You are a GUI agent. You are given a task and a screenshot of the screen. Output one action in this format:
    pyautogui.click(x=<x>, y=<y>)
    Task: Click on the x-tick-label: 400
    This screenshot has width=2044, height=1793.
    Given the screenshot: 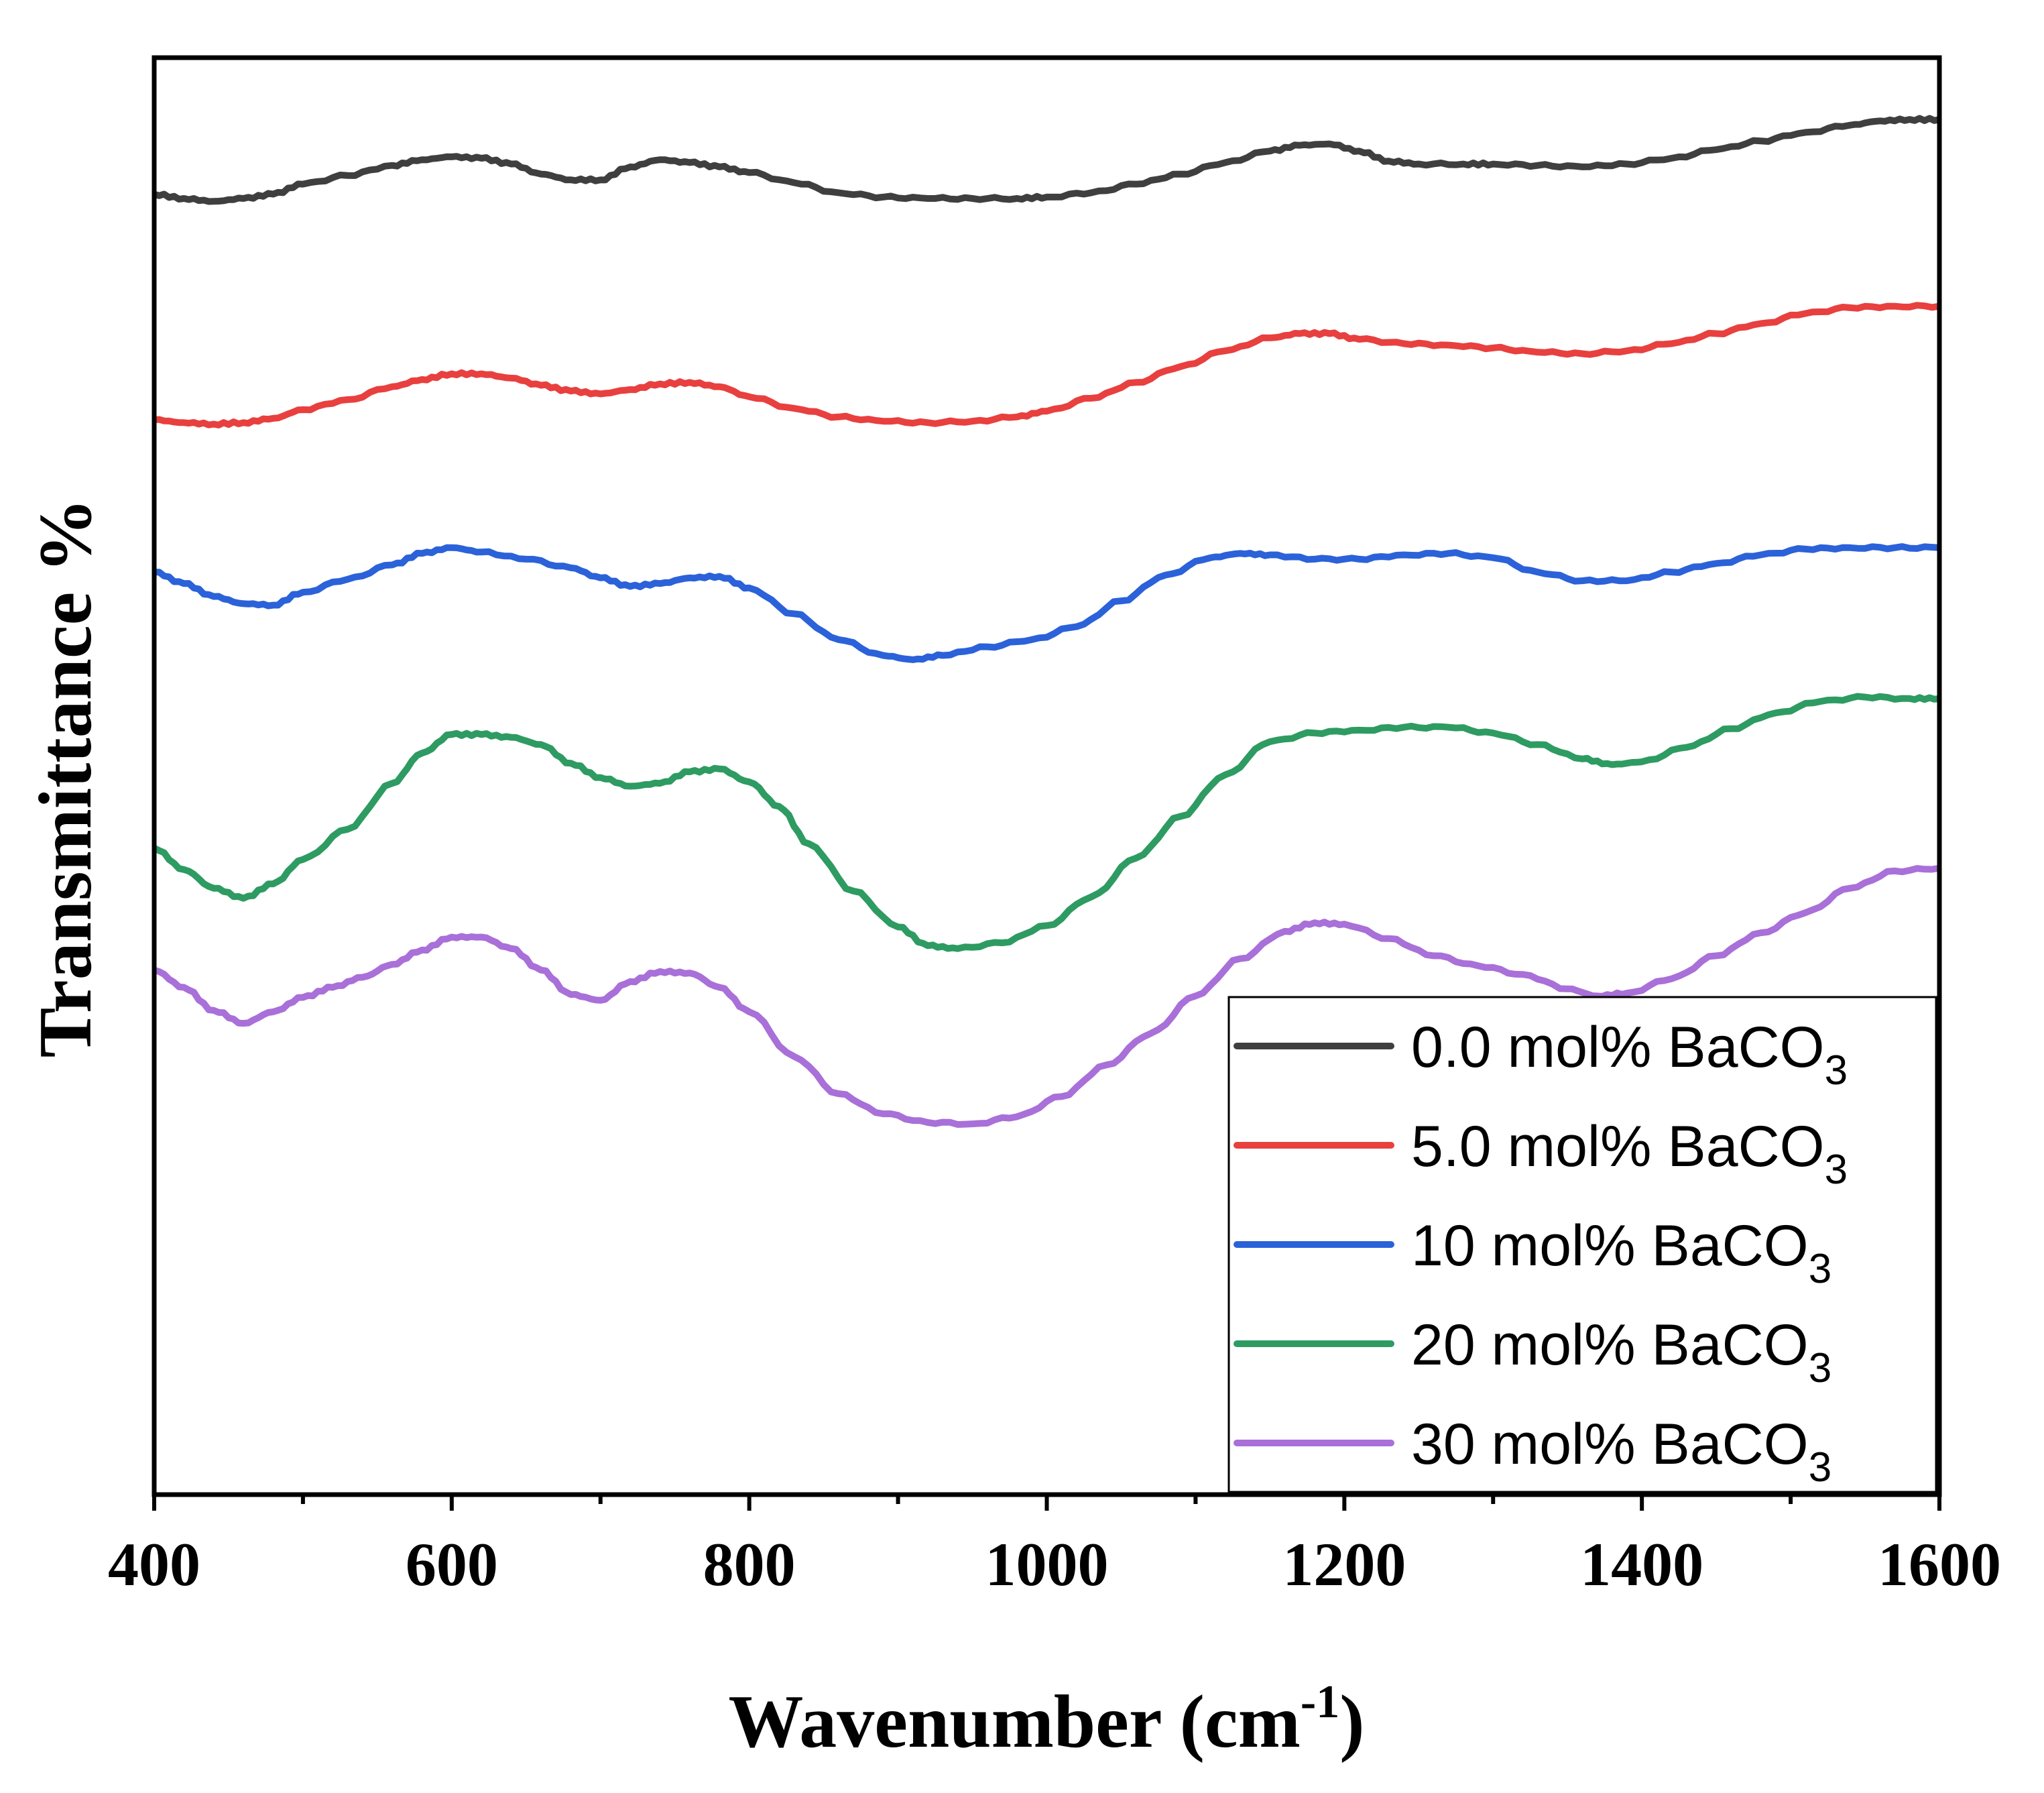 What is the action you would take?
    pyautogui.click(x=154, y=1564)
    